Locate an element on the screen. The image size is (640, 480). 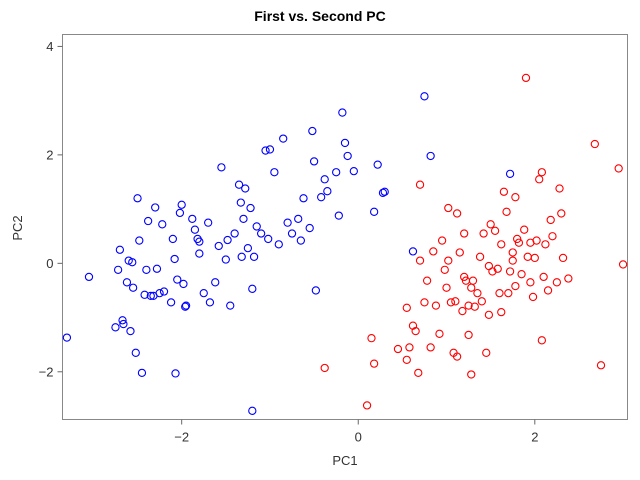
y-axis-title: PC2 is located at coordinates (17, 227).